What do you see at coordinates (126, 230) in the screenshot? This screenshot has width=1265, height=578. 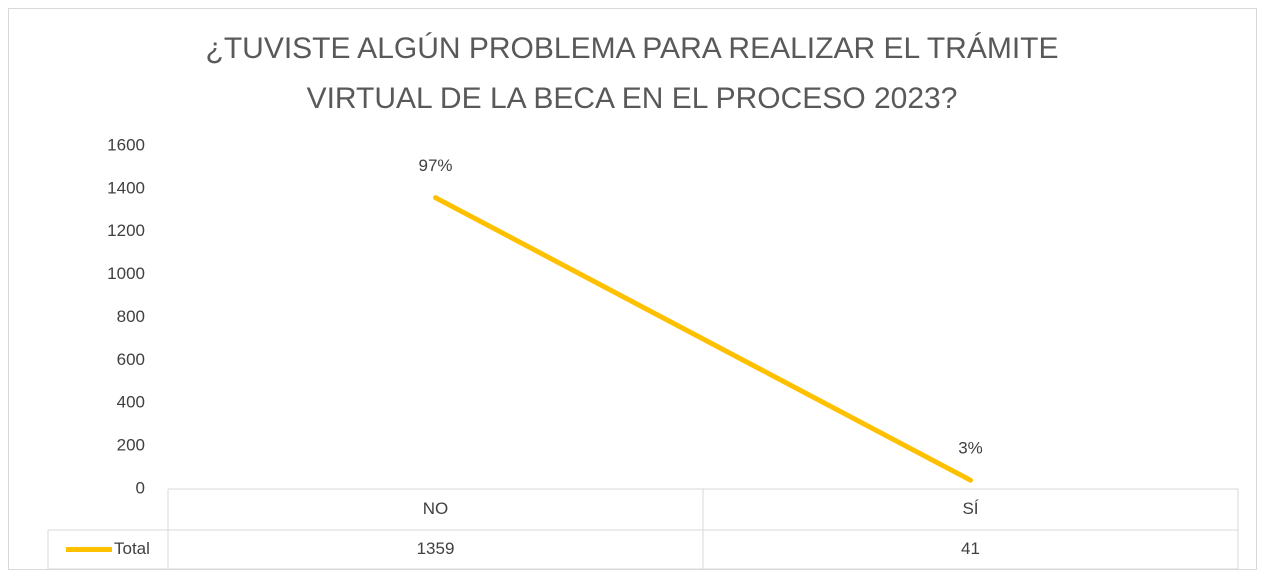 I see `y-tick-label: 1200` at bounding box center [126, 230].